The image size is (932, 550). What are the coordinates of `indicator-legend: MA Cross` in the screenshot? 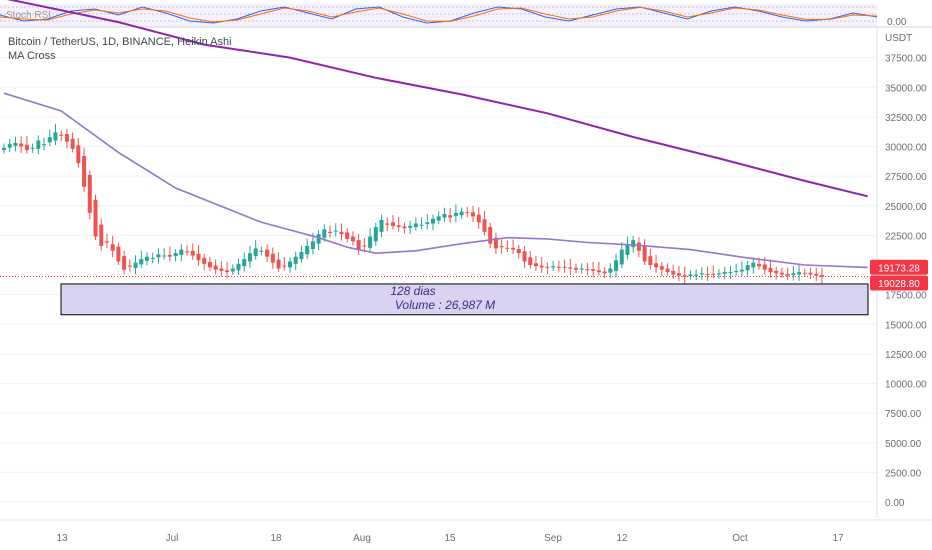 It's located at (32, 56).